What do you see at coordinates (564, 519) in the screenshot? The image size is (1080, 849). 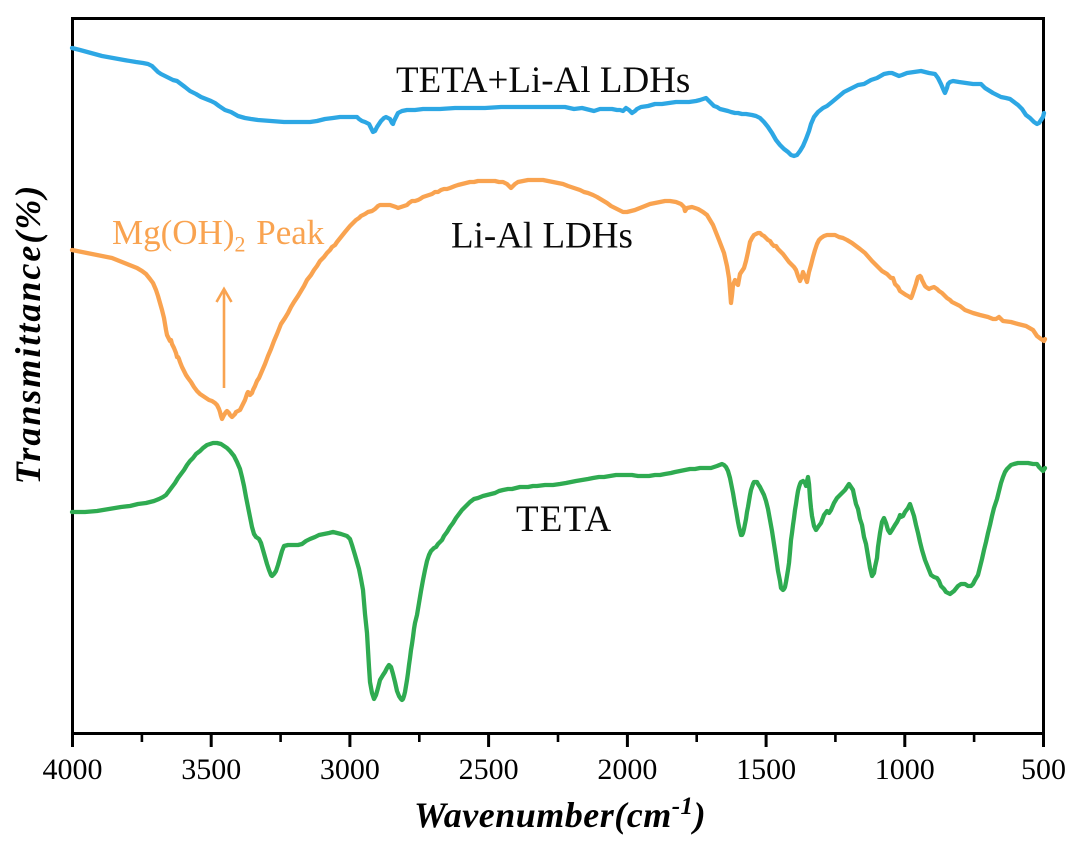 I see `svg-text: TETA` at bounding box center [564, 519].